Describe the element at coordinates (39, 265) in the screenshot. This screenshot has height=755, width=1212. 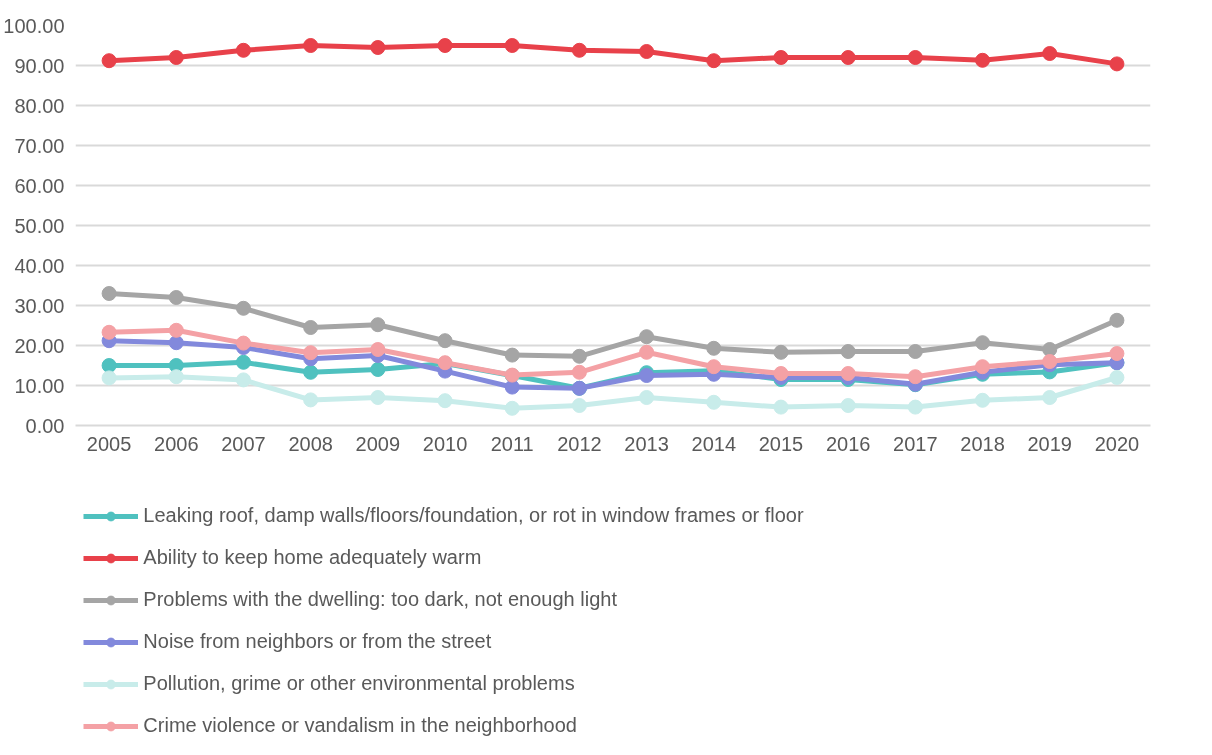
I see `y-tick-label: 40.00` at that location.